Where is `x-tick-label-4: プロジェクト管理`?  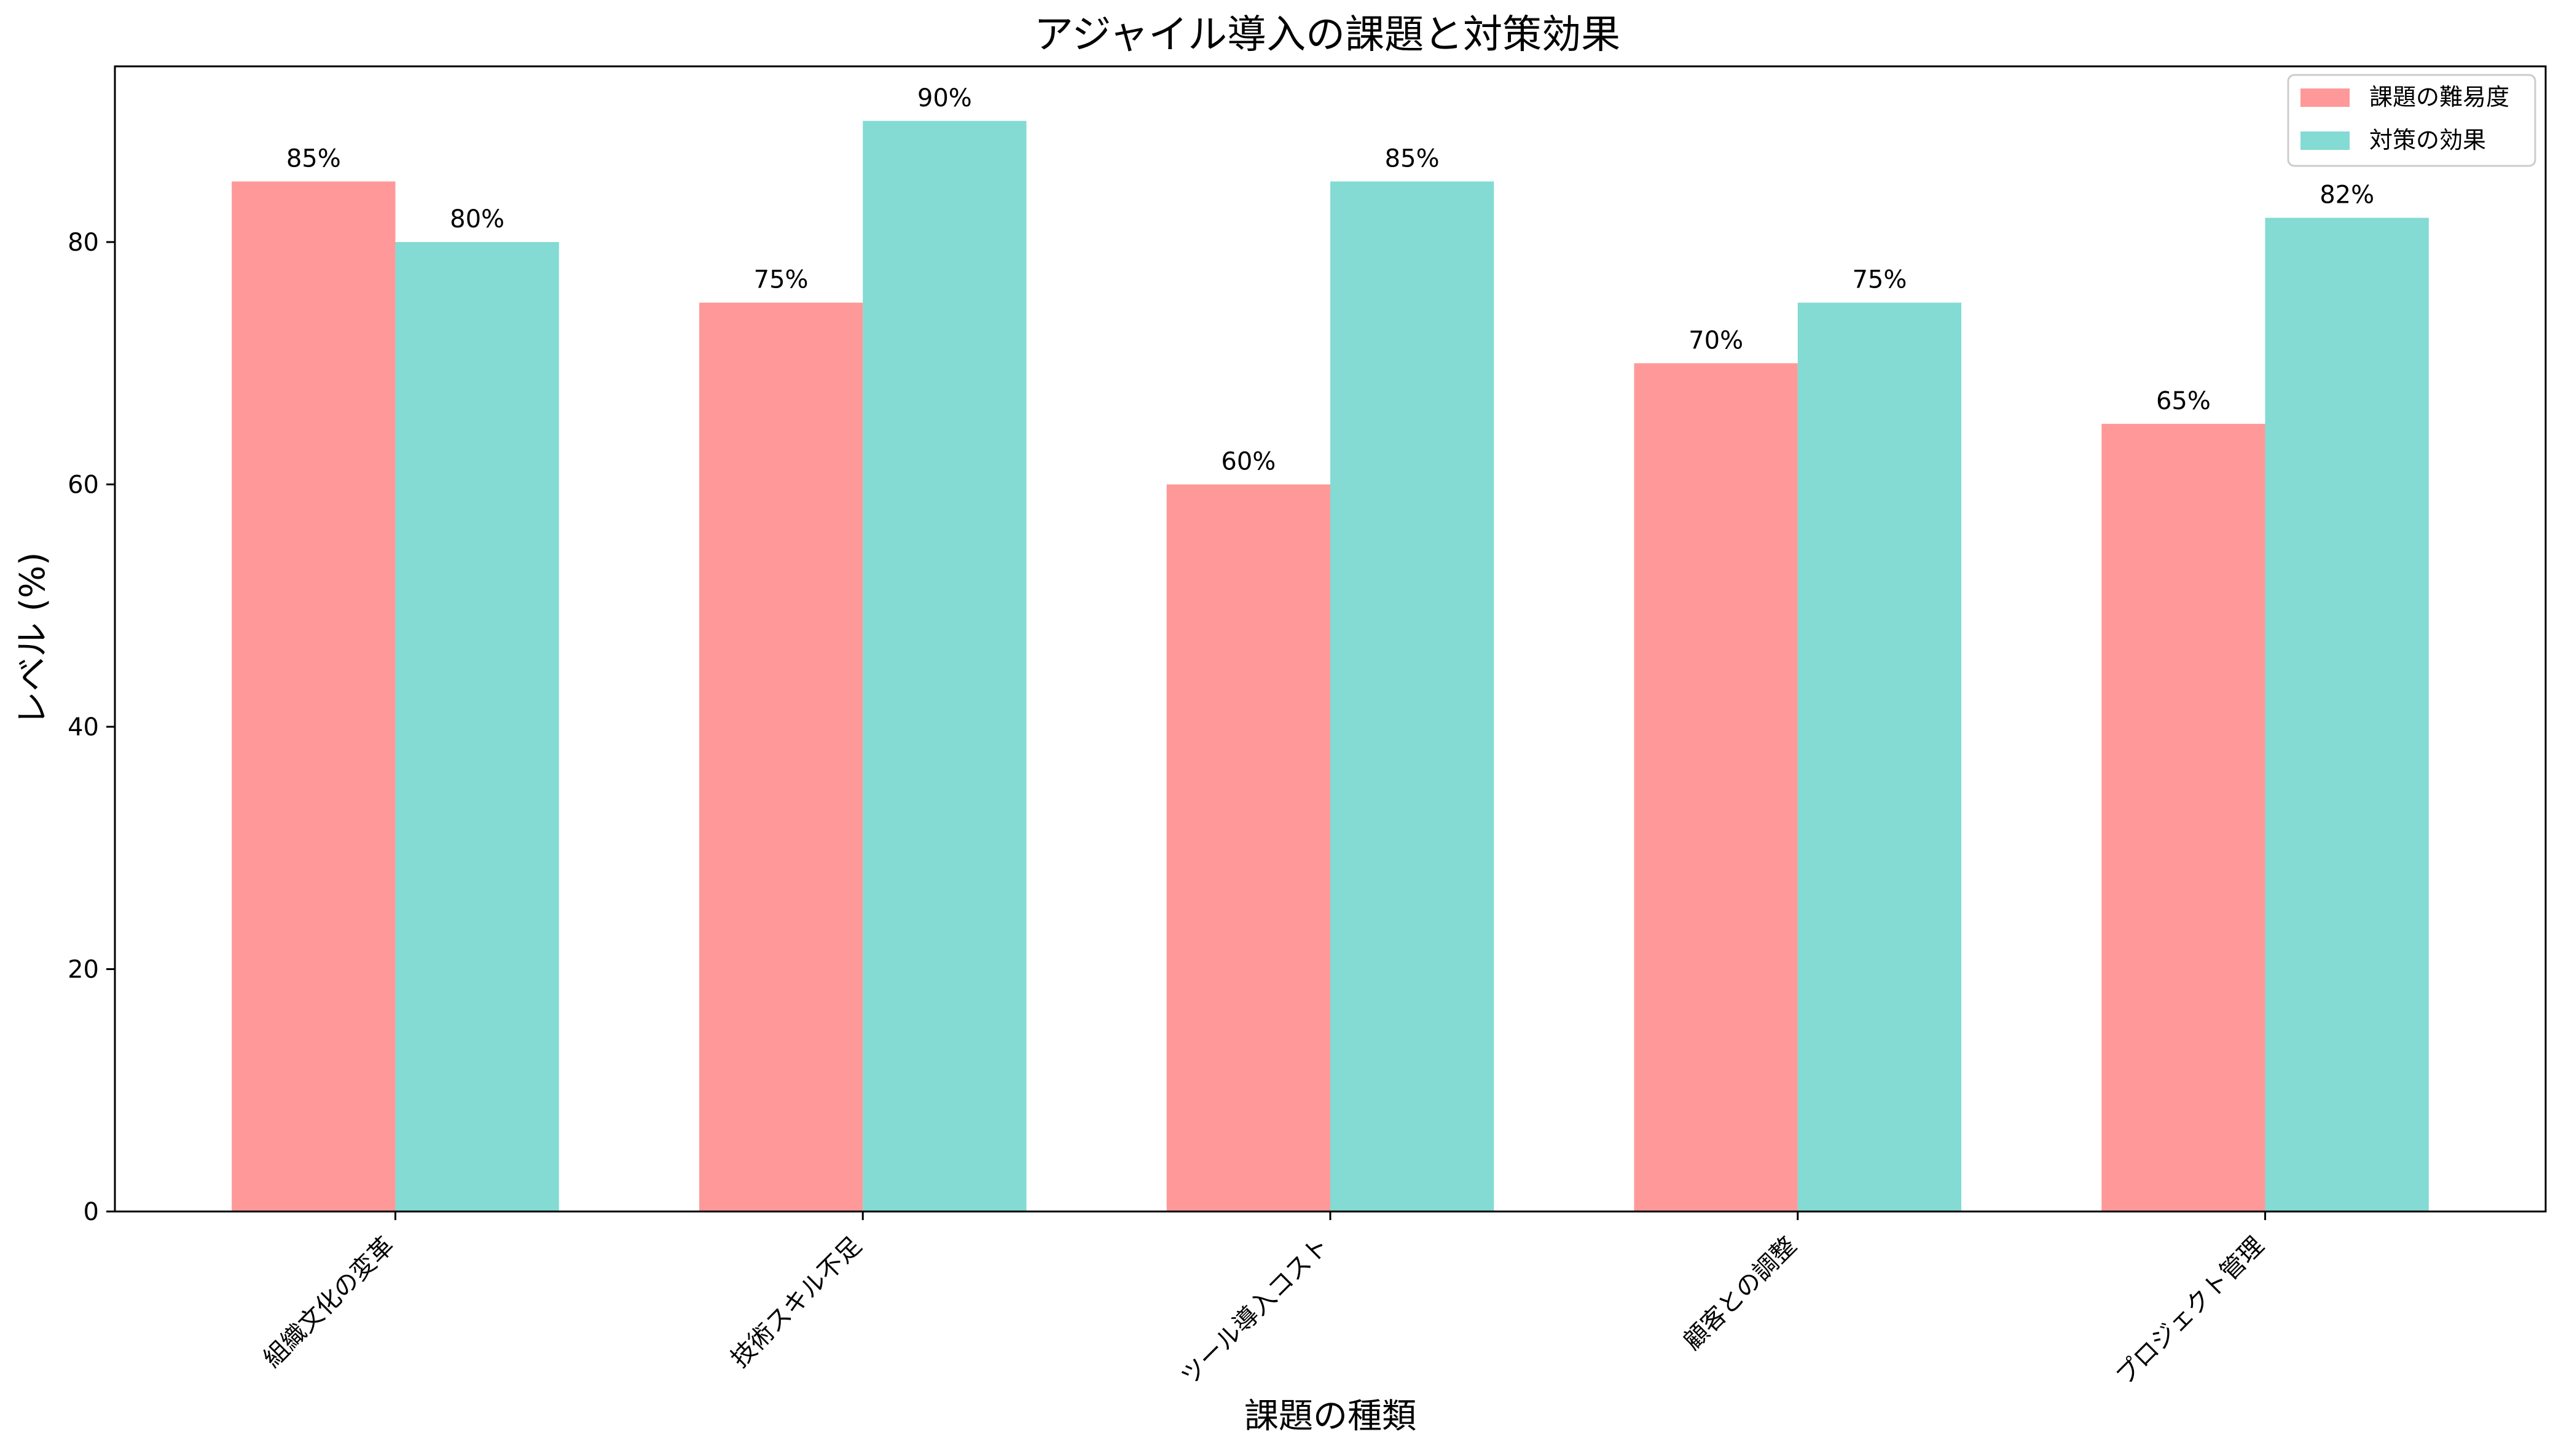 x-tick-label-4: プロジェクト管理 is located at coordinates (2190, 1311).